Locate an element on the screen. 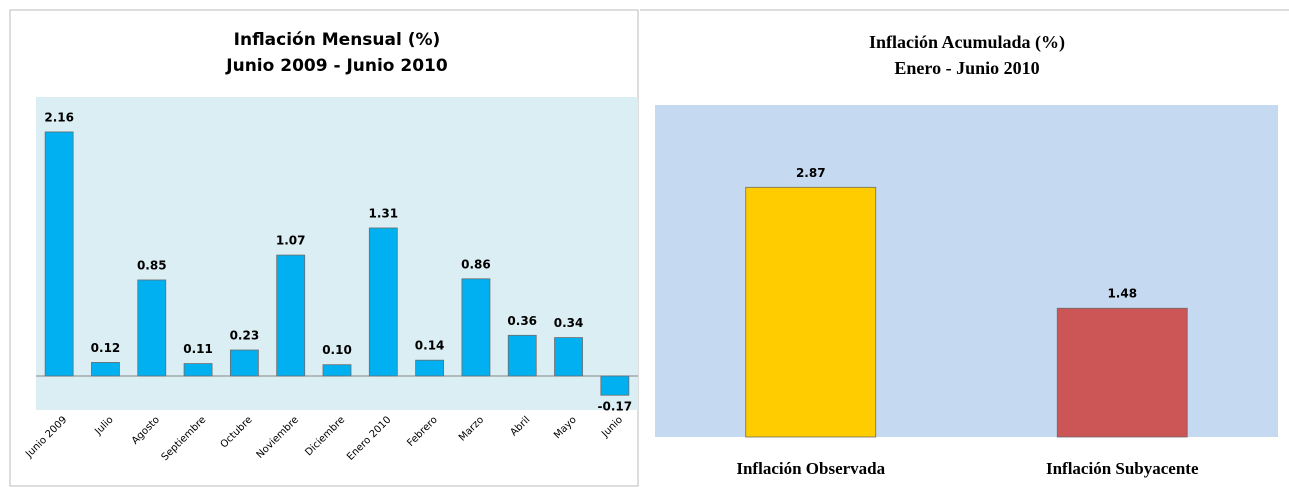 The width and height of the screenshot is (1289, 487). x-tick-label: Noviembre is located at coordinates (278, 437).